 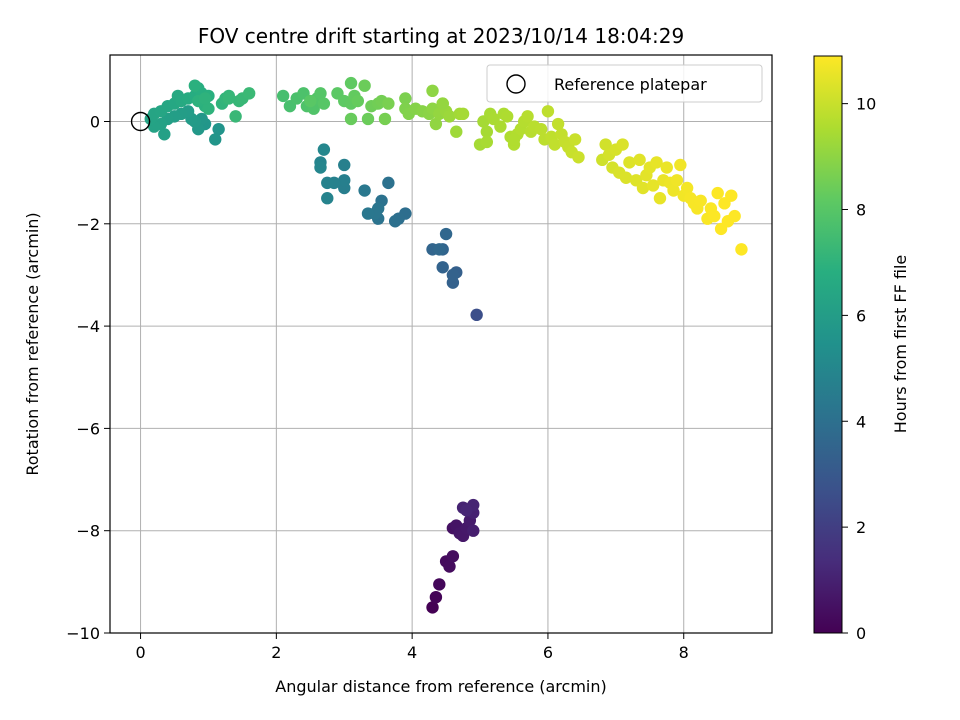 I want to click on legend: Reference platepar, so click(x=624, y=83).